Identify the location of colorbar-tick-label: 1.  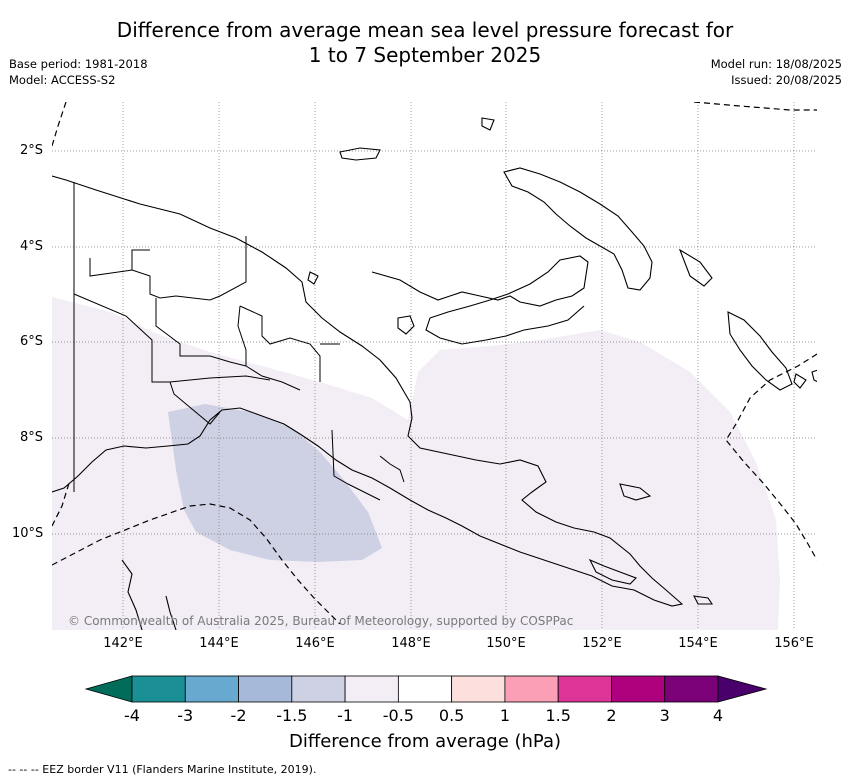
(504, 715).